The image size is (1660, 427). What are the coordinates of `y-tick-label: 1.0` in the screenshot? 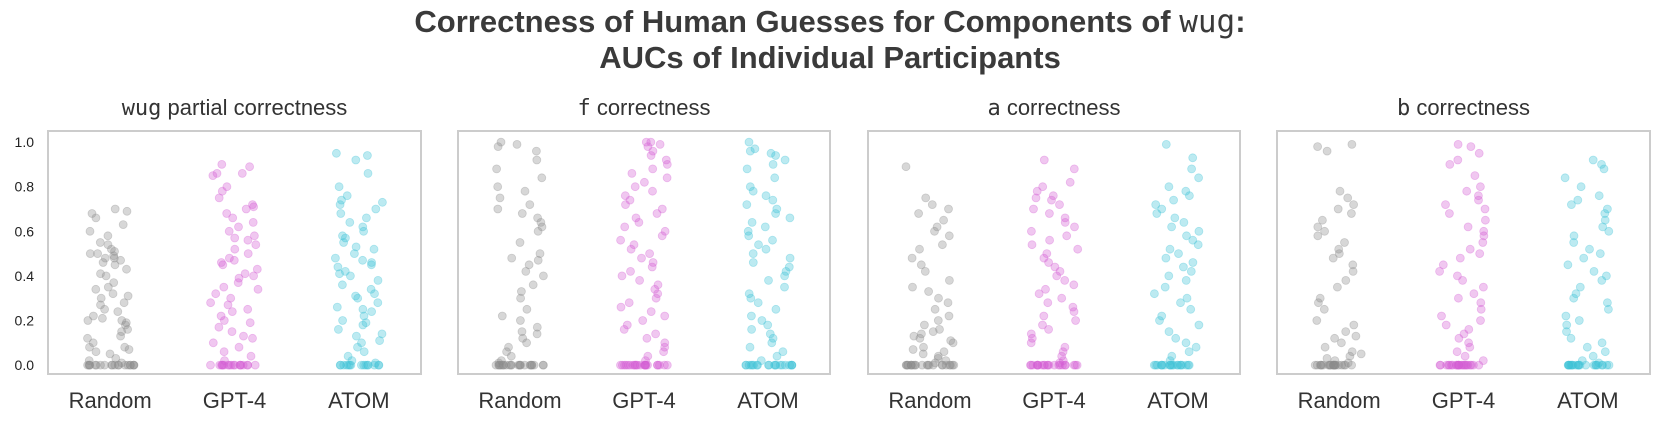 It's located at (25, 142).